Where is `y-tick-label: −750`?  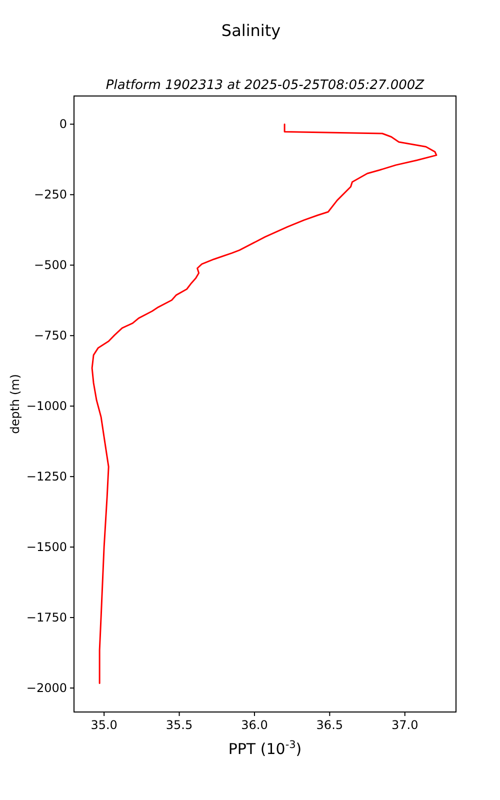
y-tick-label: −750 is located at coordinates (50, 335).